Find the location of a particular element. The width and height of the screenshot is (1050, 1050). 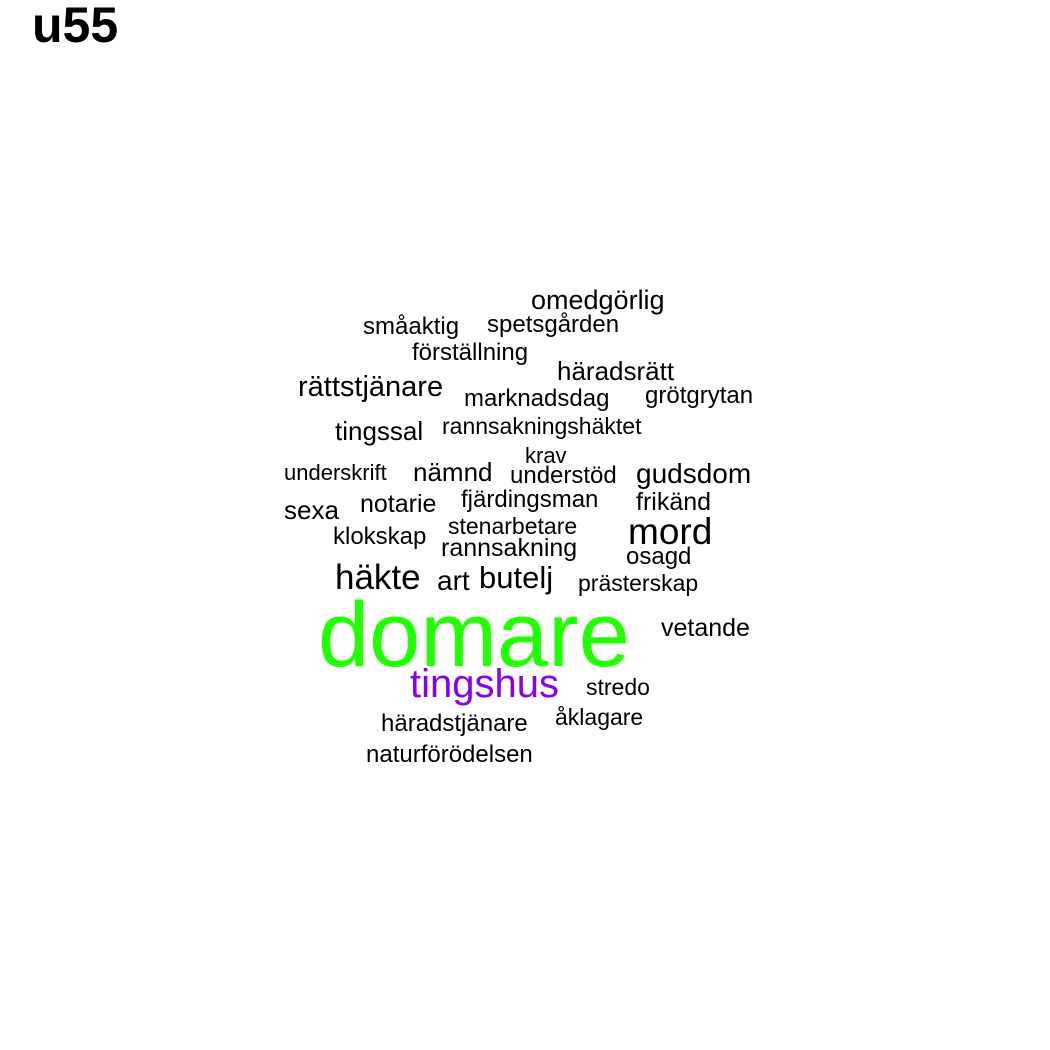

word-namnd: nämnd is located at coordinates (453, 472).